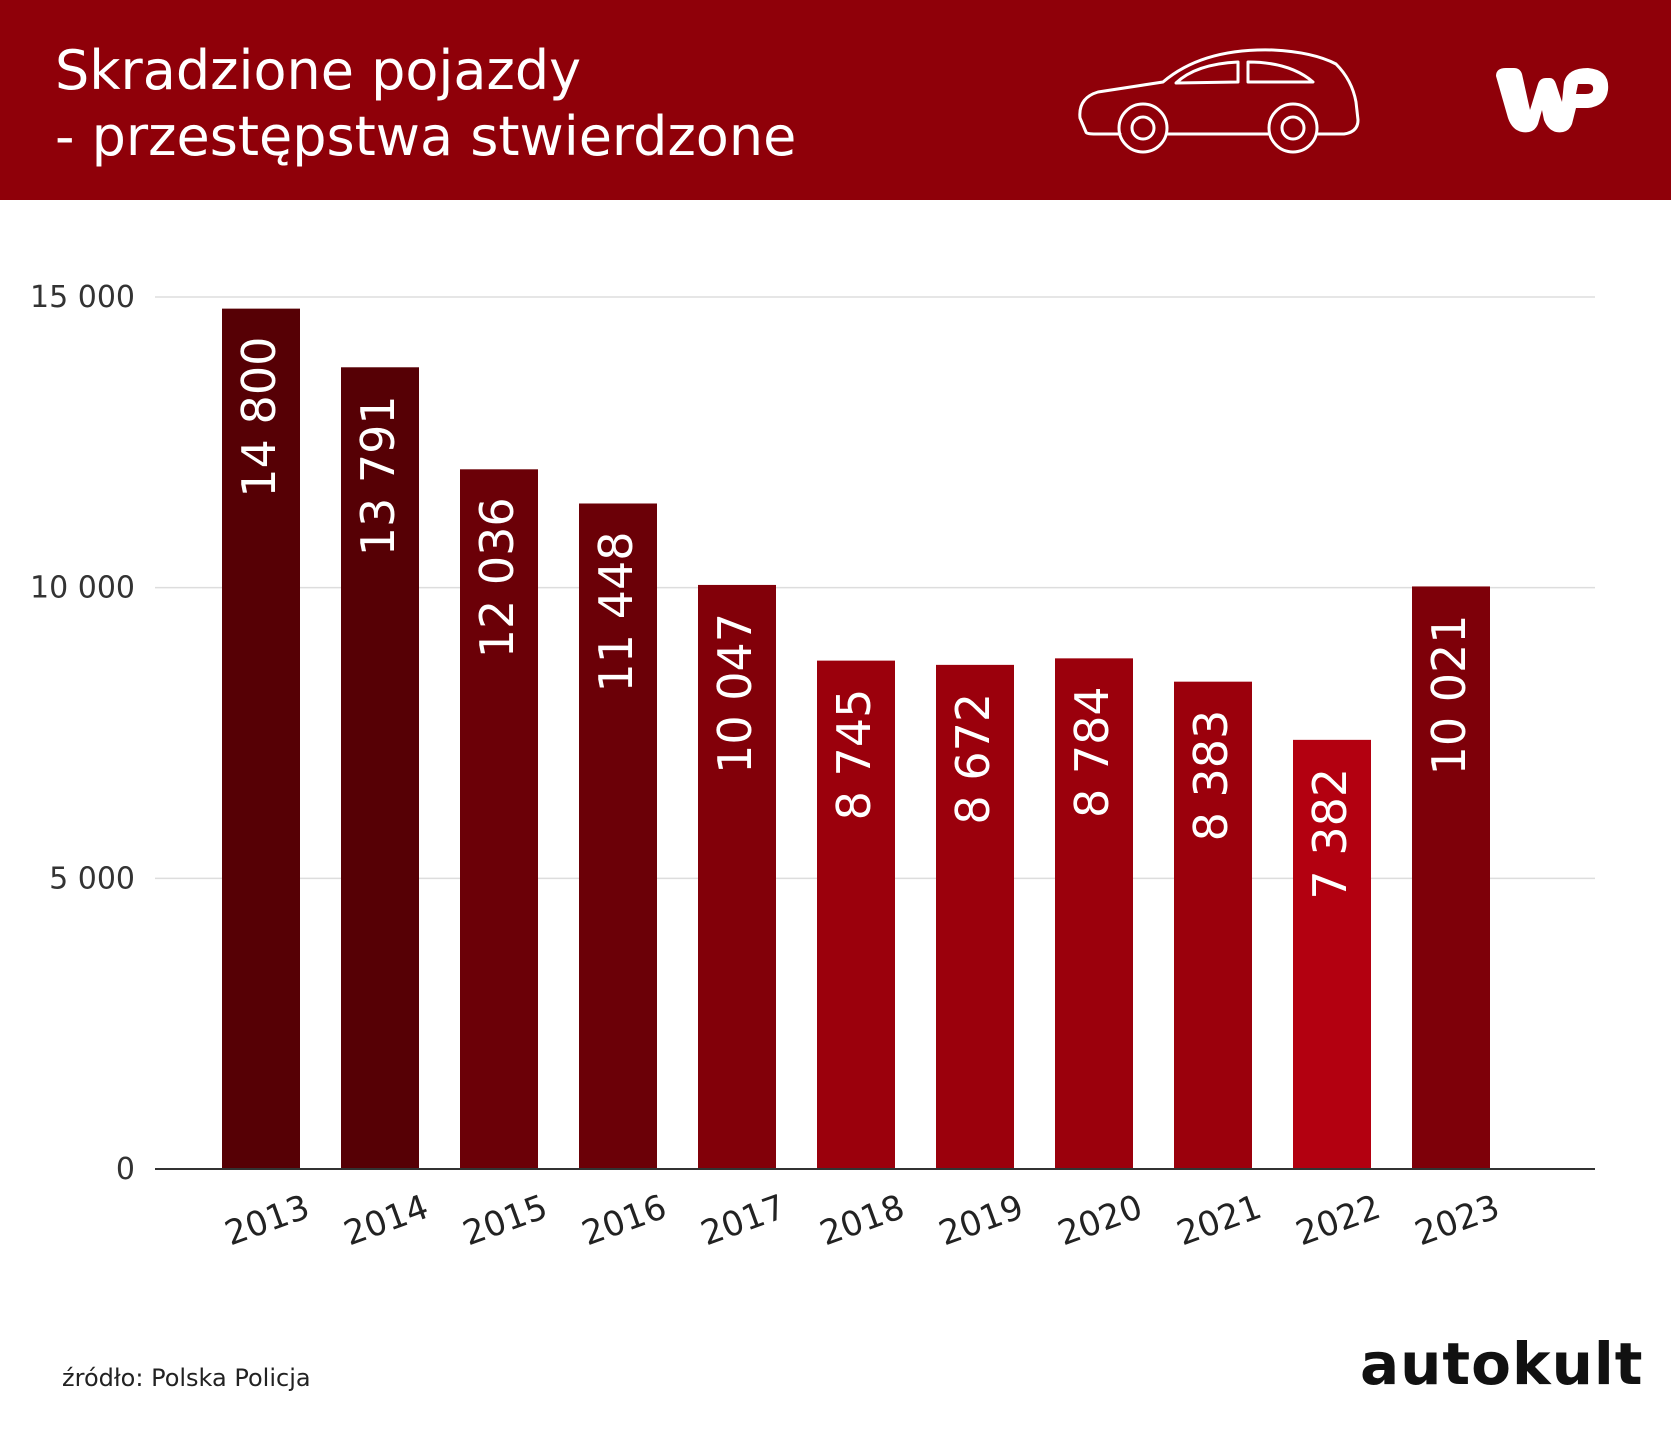 Image resolution: width=1671 pixels, height=1440 pixels. I want to click on x-tick-label-2018: 2018, so click(862, 1220).